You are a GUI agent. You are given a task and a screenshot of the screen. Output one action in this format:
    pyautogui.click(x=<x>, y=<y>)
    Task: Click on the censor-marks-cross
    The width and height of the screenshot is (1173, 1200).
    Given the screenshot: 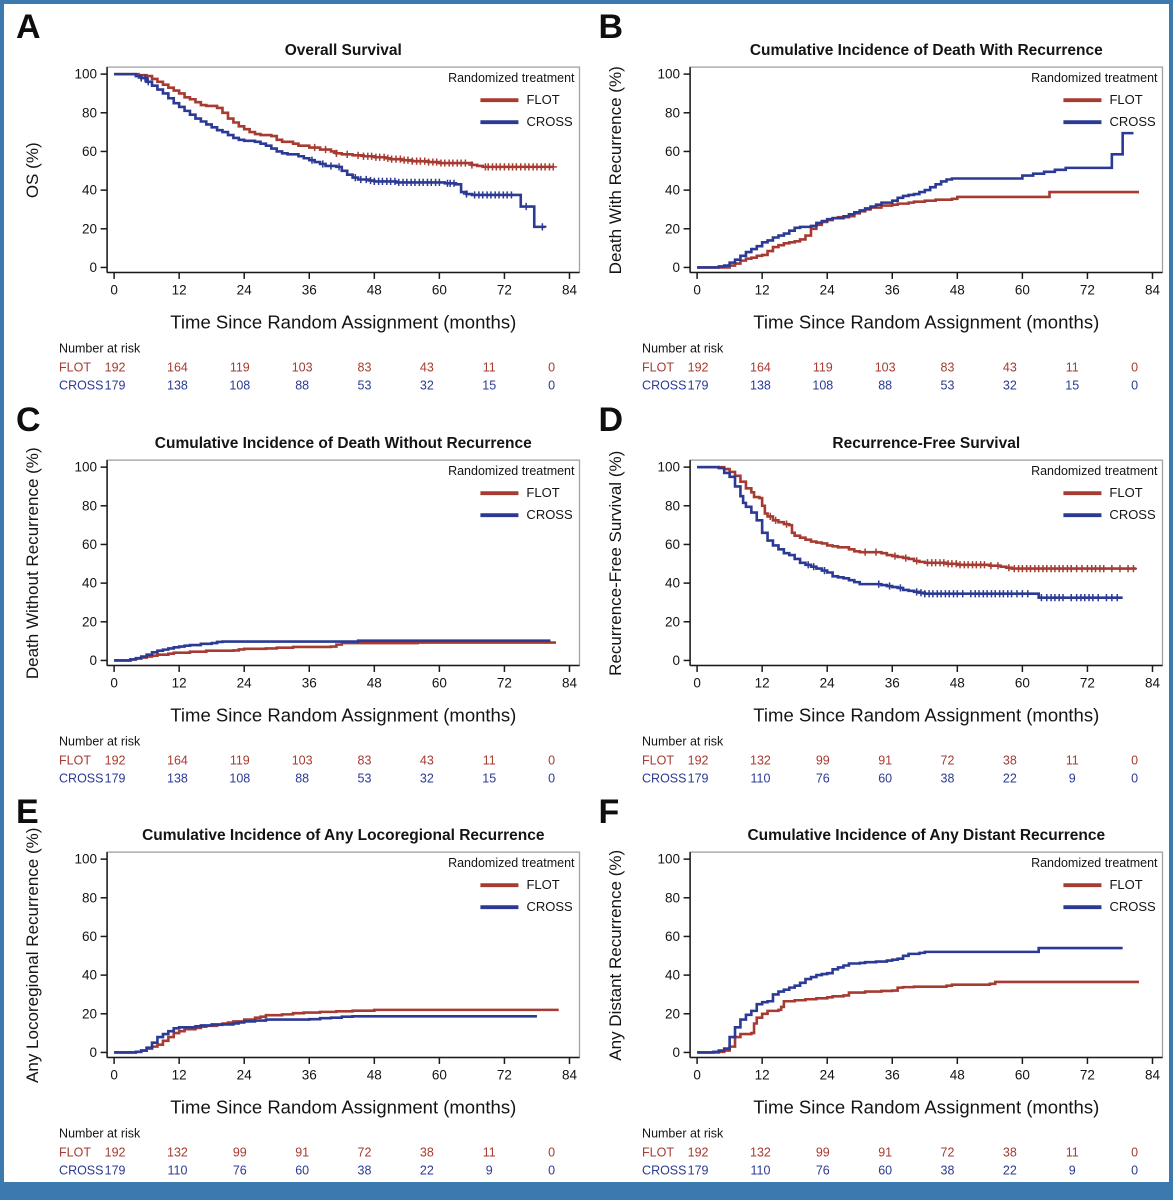 What is the action you would take?
    pyautogui.click(x=962, y=580)
    